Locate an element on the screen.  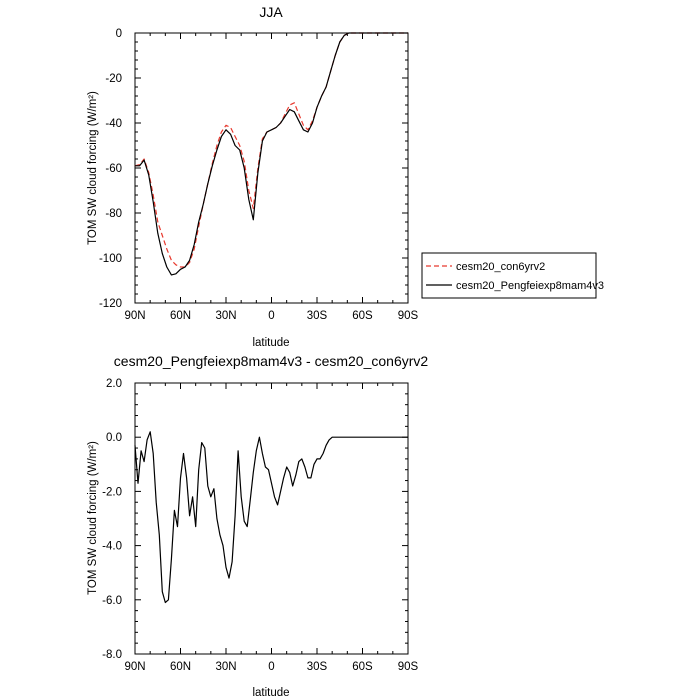
top-y-tick-label: -40 is located at coordinates (113, 124).